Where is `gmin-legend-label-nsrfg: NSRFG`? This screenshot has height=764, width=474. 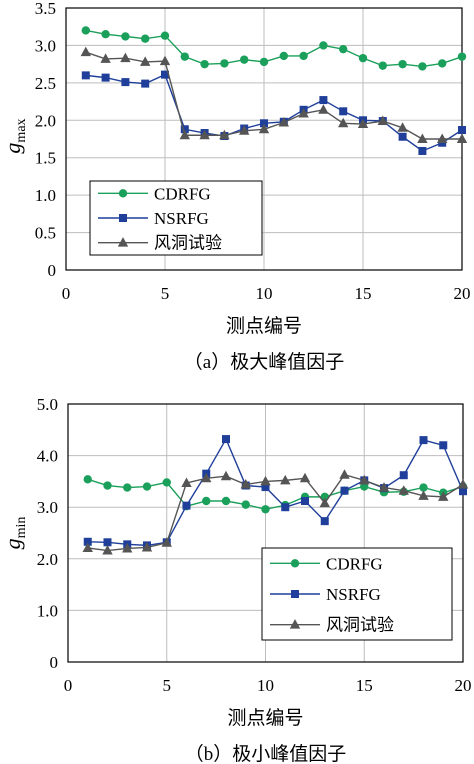 gmin-legend-label-nsrfg: NSRFG is located at coordinates (353, 594).